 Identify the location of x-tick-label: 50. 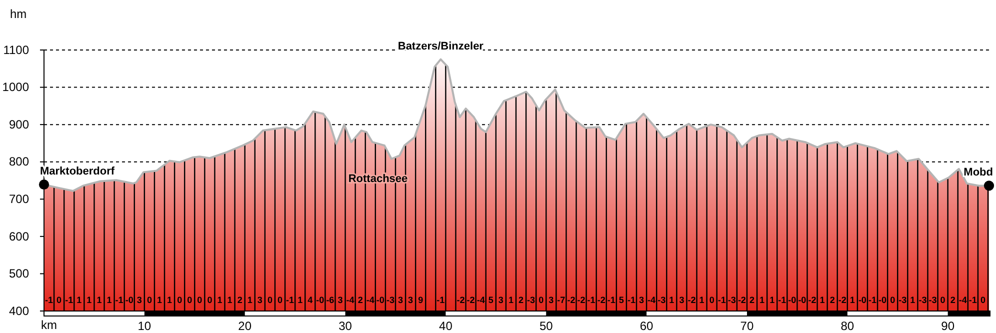
(546, 325).